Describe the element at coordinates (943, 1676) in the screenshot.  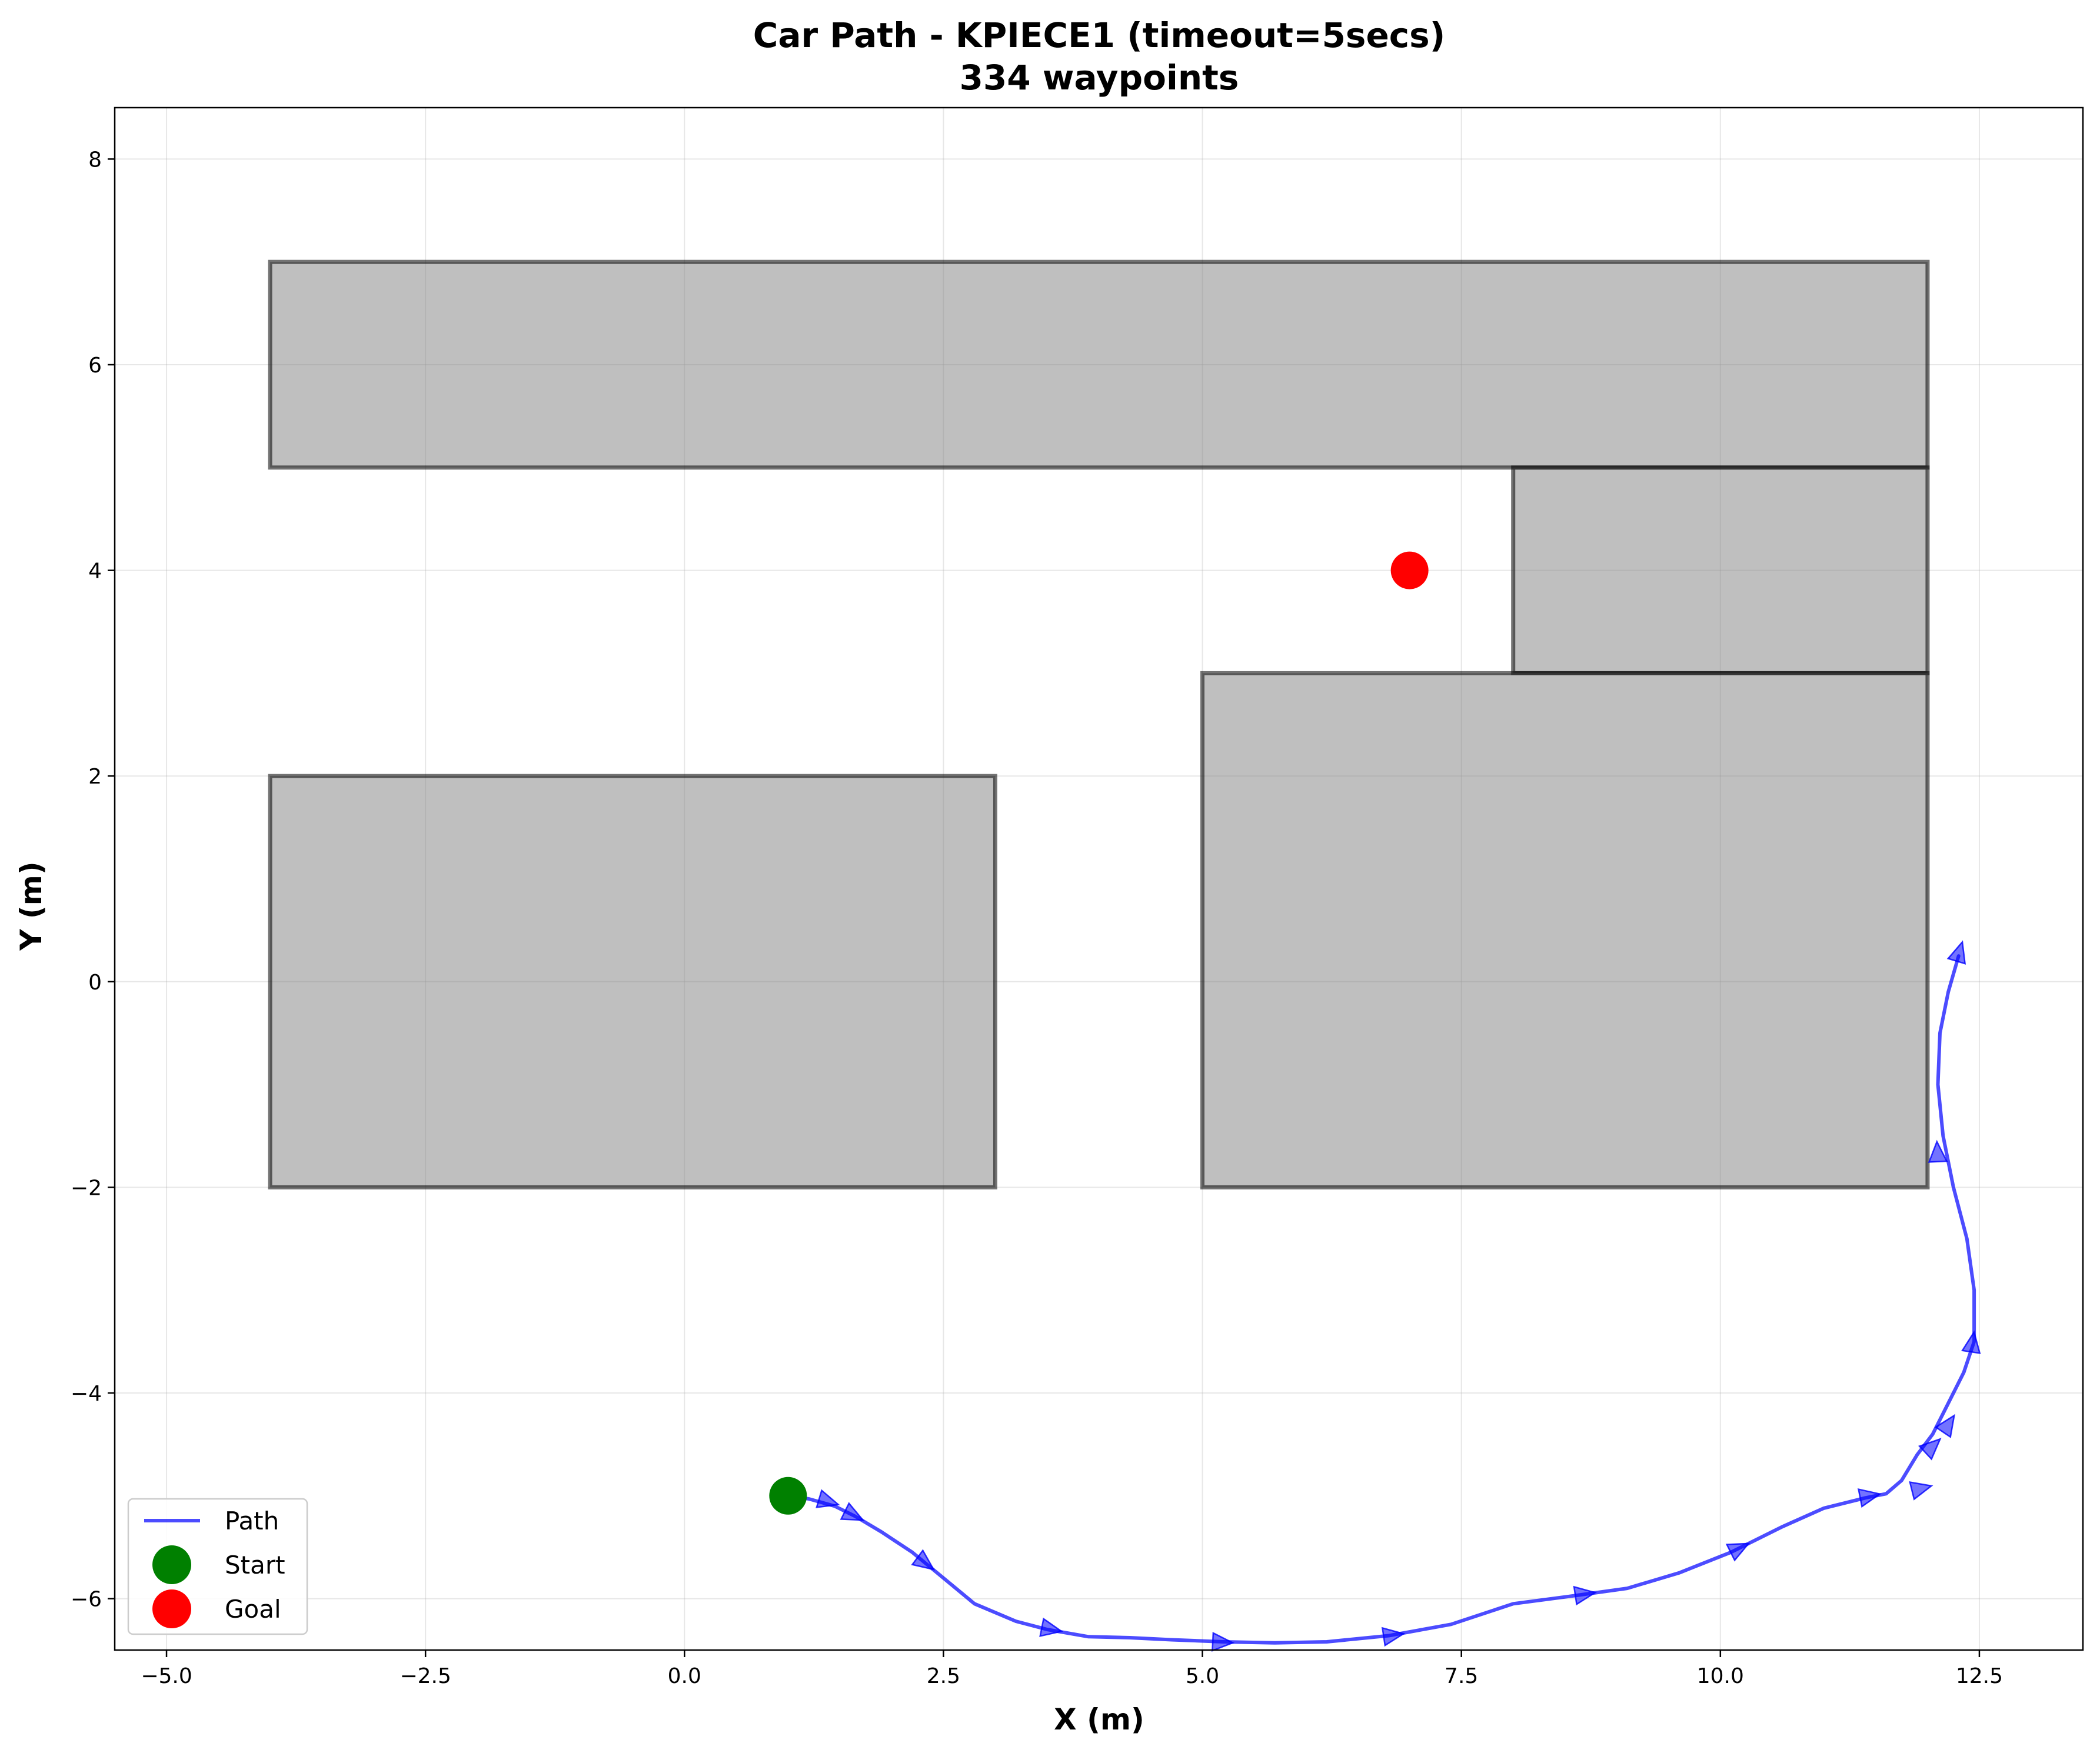
I see `x-tick-label: 2.5` at that location.